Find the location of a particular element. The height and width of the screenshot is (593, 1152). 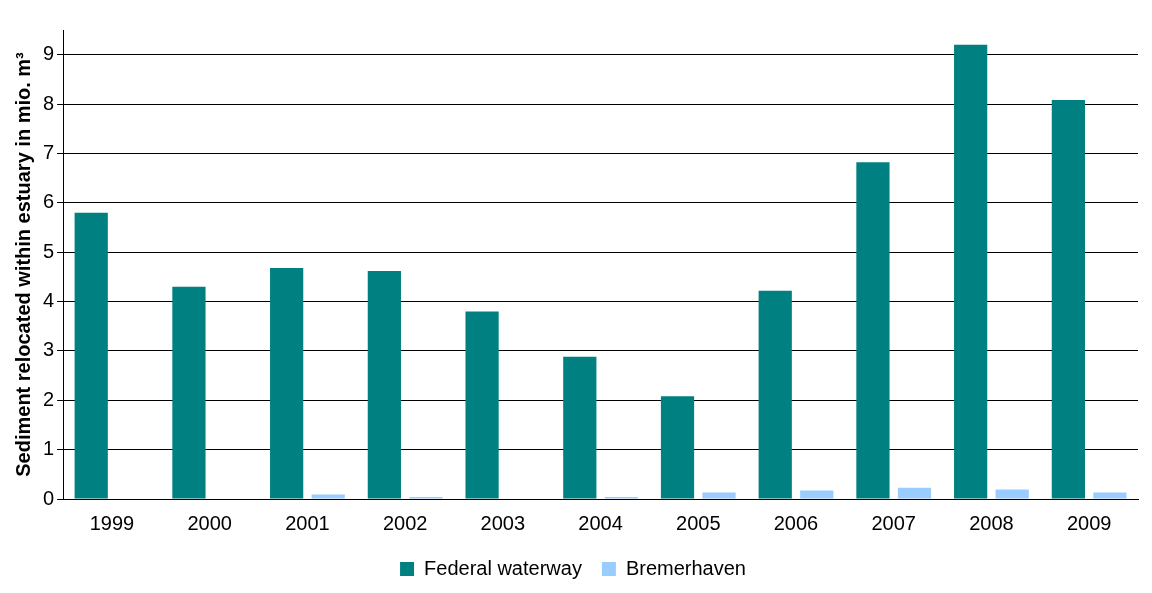

y-tick-label: 8 is located at coordinates (49, 102).